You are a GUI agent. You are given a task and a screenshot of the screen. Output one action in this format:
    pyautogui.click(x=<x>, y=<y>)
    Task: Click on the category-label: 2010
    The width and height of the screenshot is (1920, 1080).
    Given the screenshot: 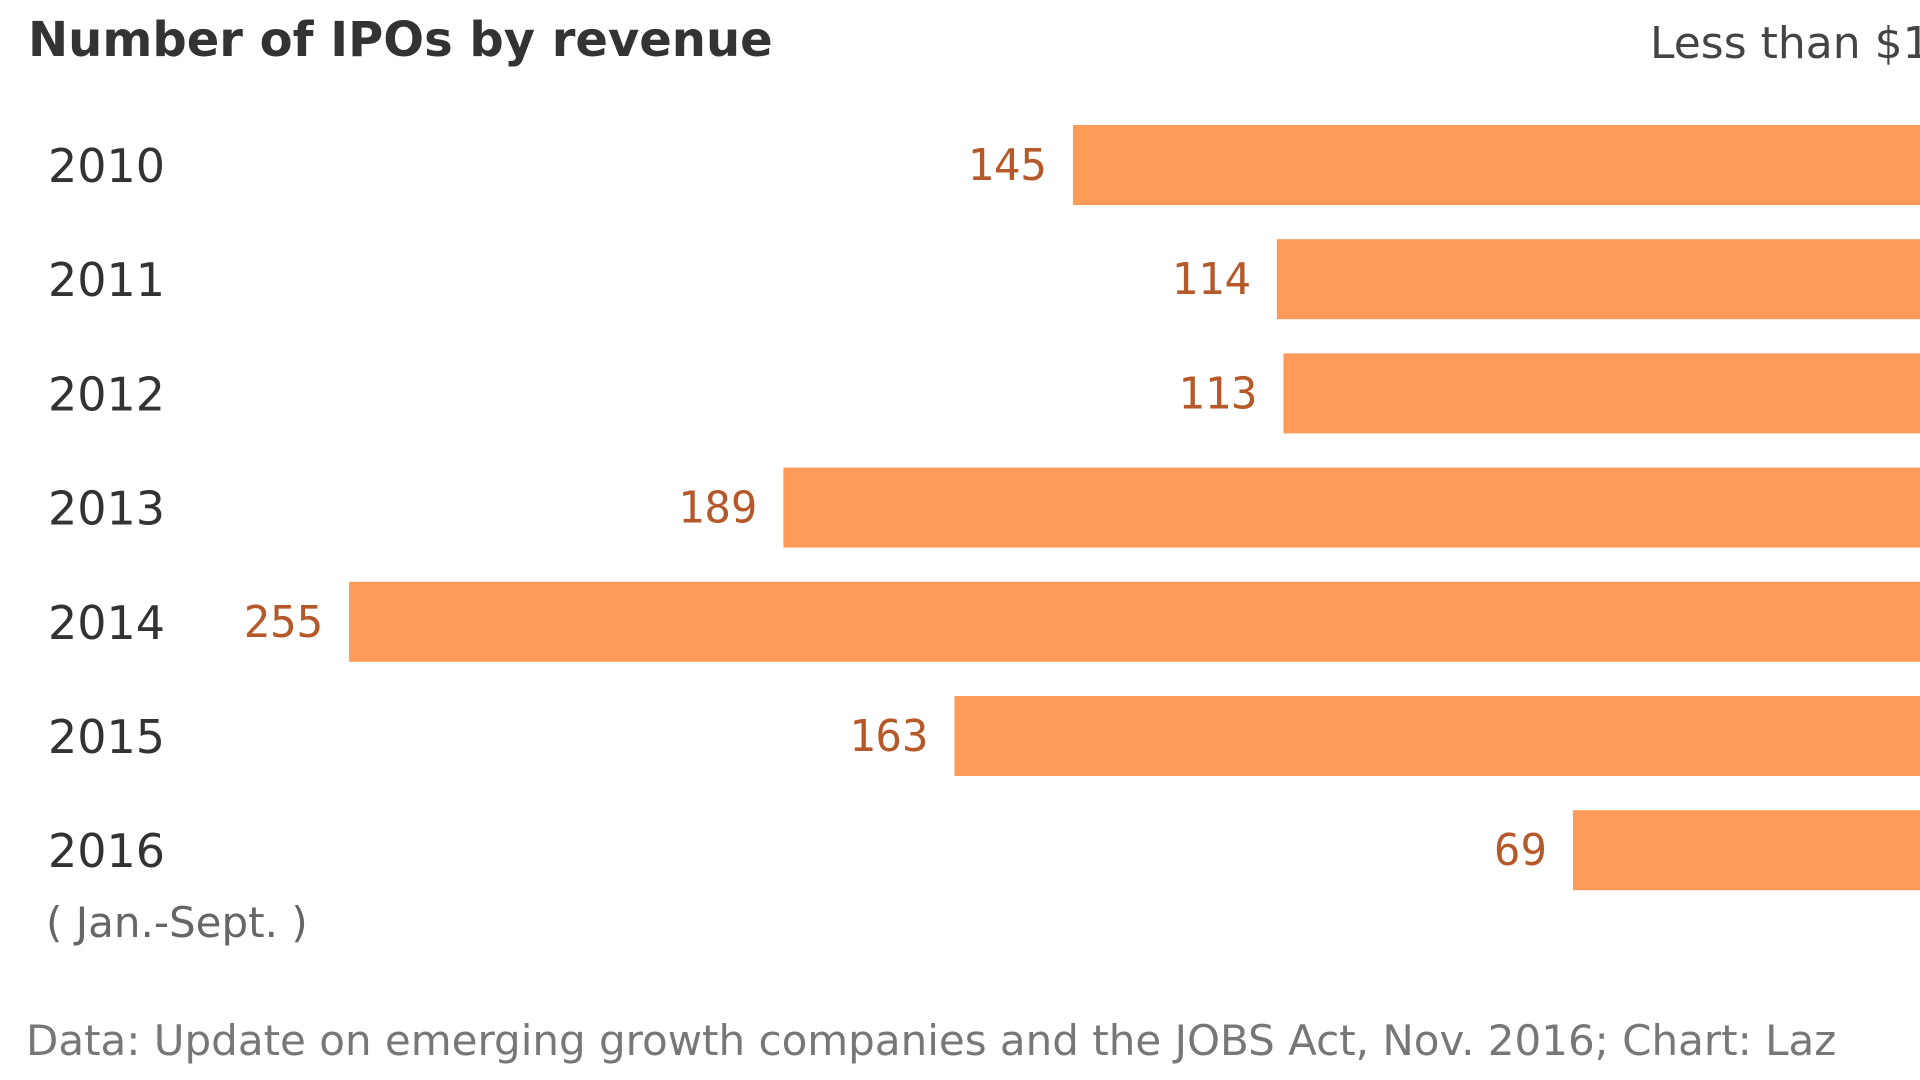 What is the action you would take?
    pyautogui.click(x=106, y=166)
    